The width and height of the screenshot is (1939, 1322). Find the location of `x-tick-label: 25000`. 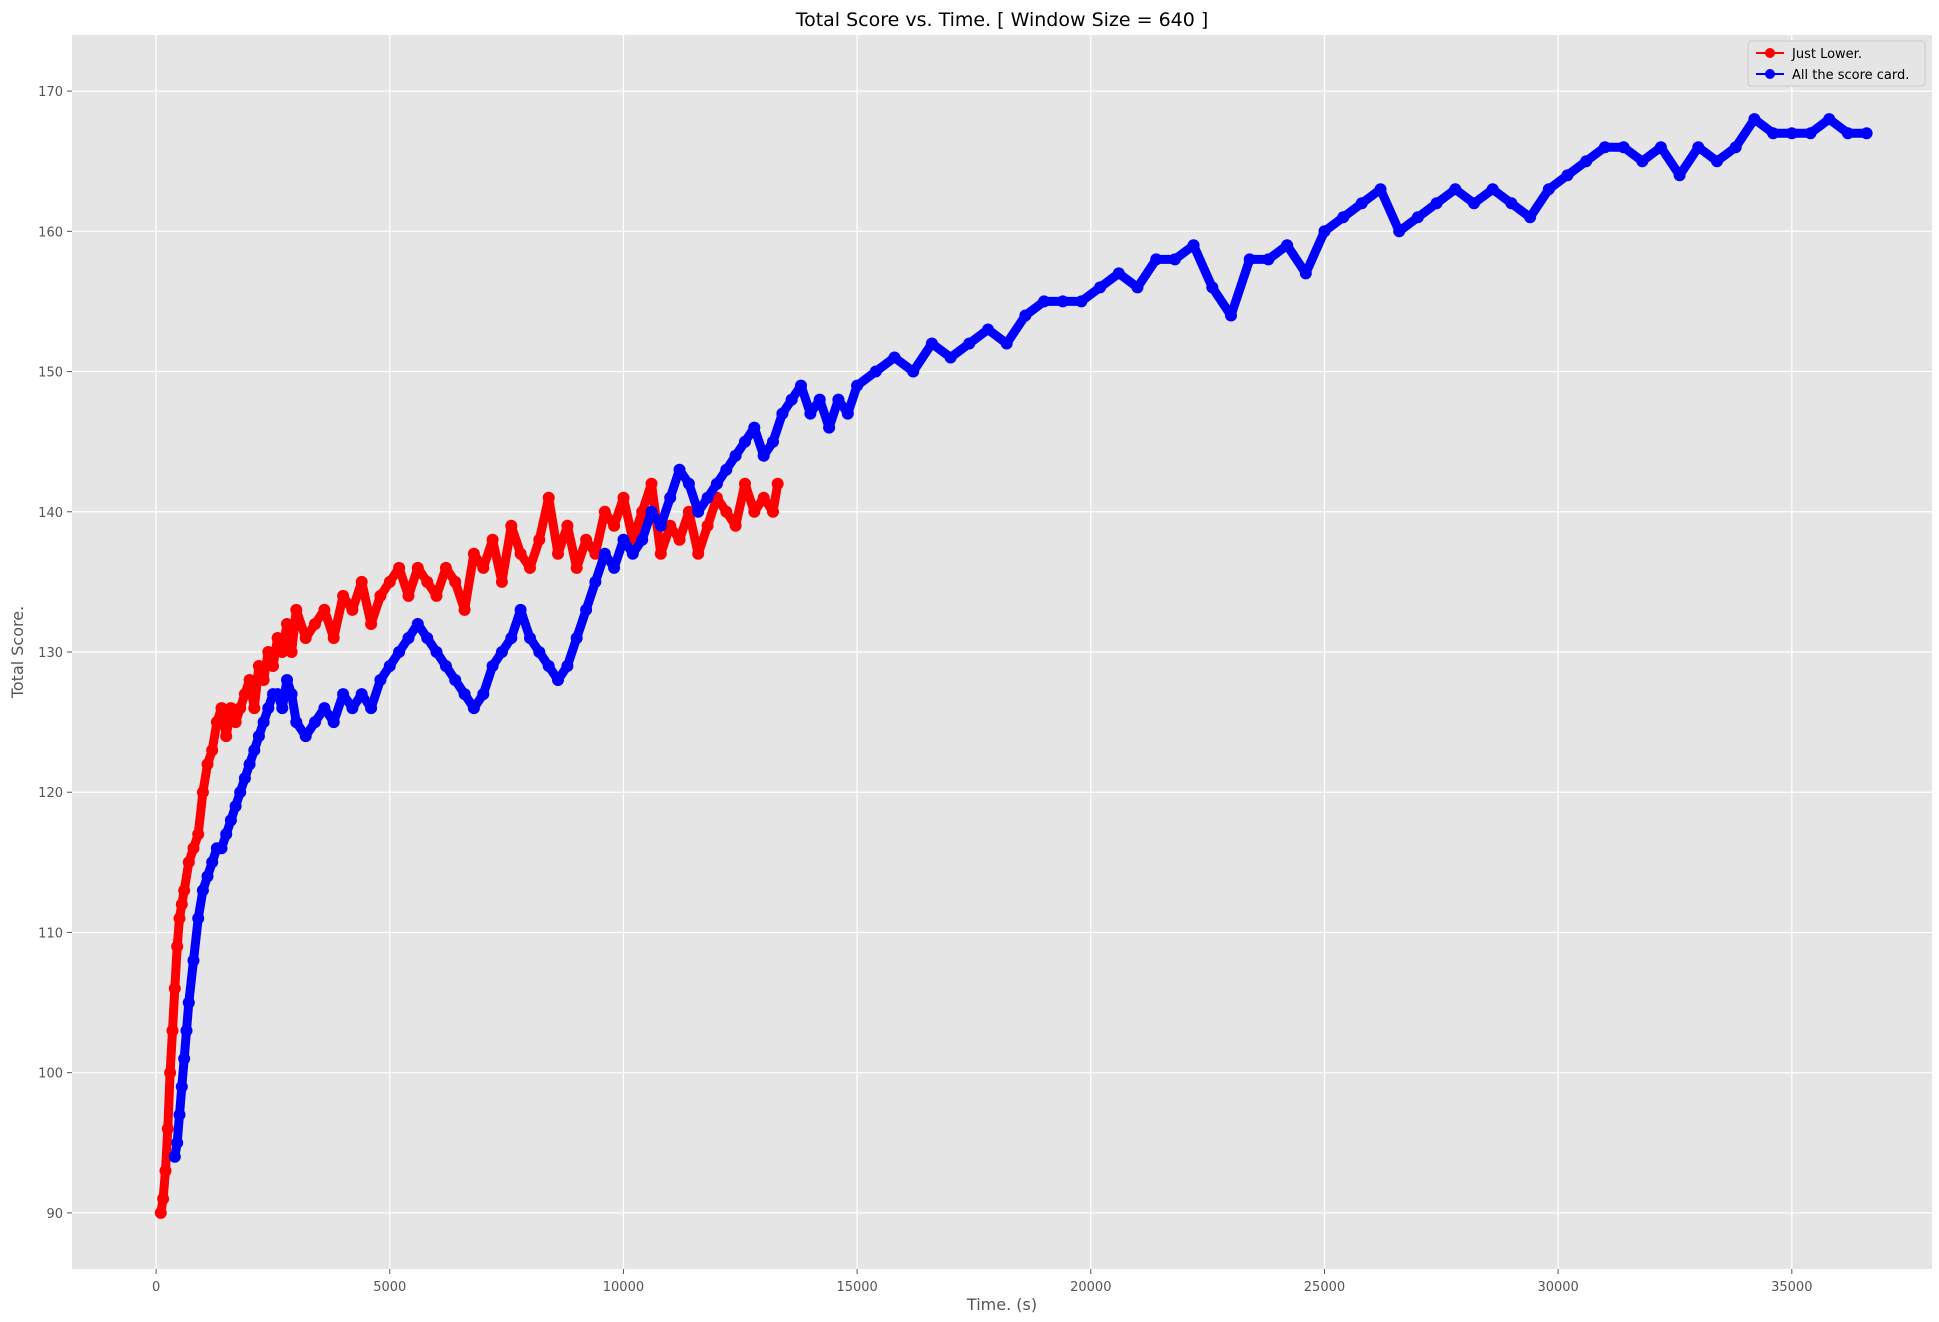

x-tick-label: 25000 is located at coordinates (1324, 1287).